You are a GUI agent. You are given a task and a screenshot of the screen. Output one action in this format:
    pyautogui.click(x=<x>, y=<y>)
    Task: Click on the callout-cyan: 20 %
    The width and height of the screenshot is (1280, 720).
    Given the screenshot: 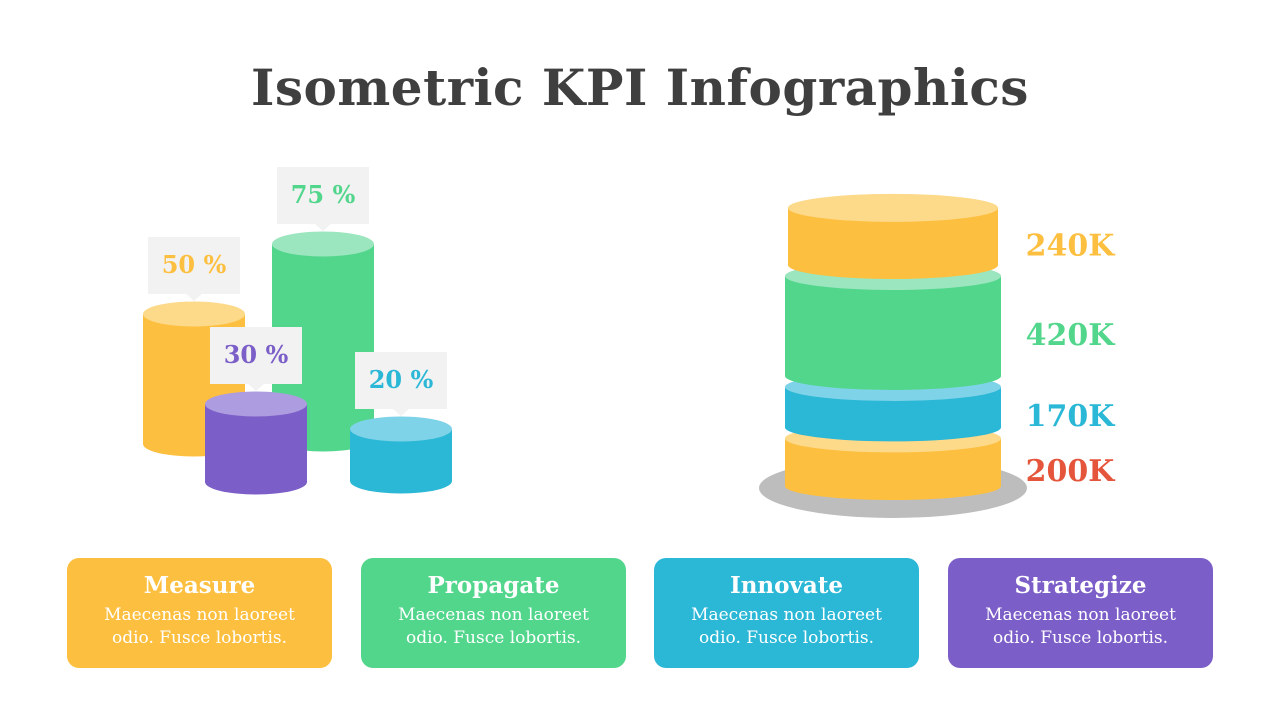 What is the action you would take?
    pyautogui.click(x=401, y=384)
    